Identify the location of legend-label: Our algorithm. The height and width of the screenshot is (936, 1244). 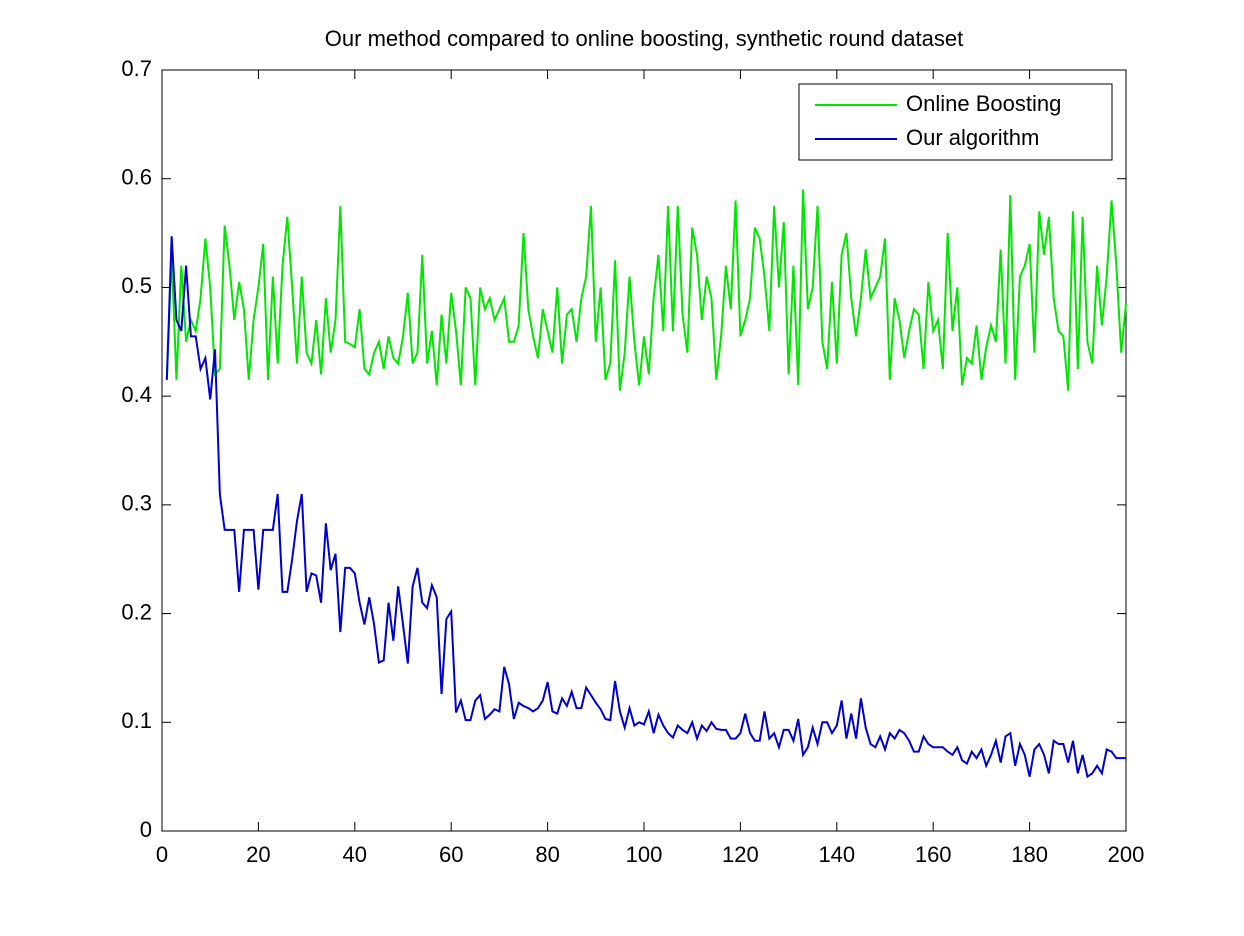
(972, 137).